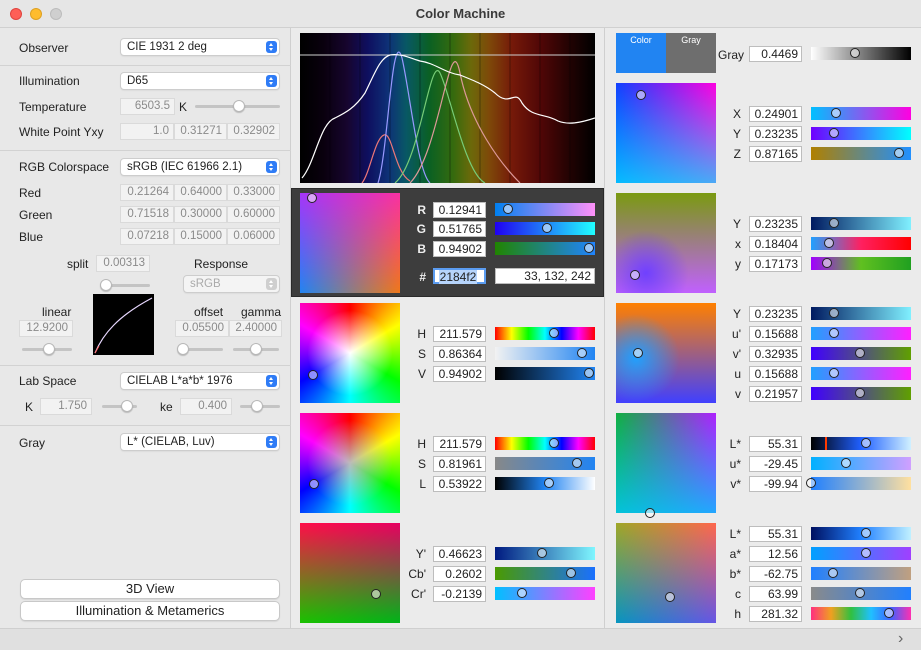 The image size is (921, 650). I want to click on ycbcr-cb-field: 0.2602, so click(459, 574).